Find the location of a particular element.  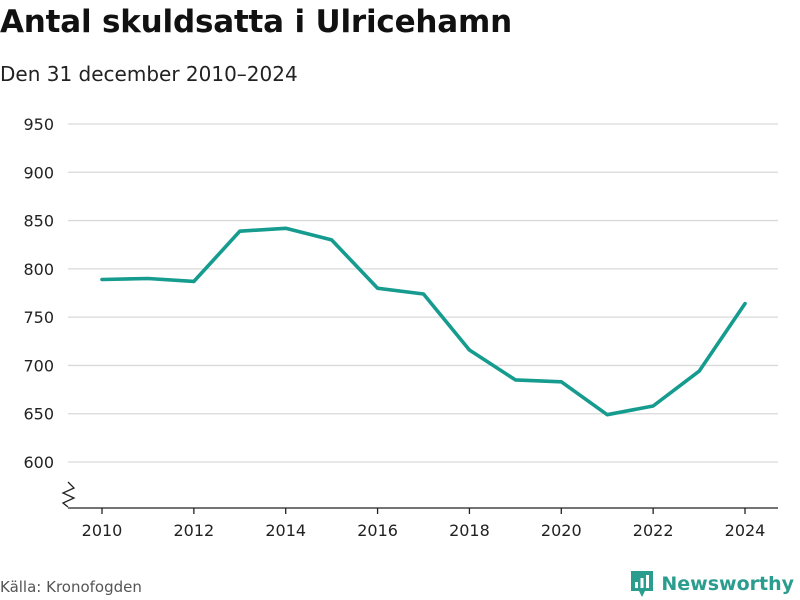

brand-logo: Newsworthy is located at coordinates (711, 584).